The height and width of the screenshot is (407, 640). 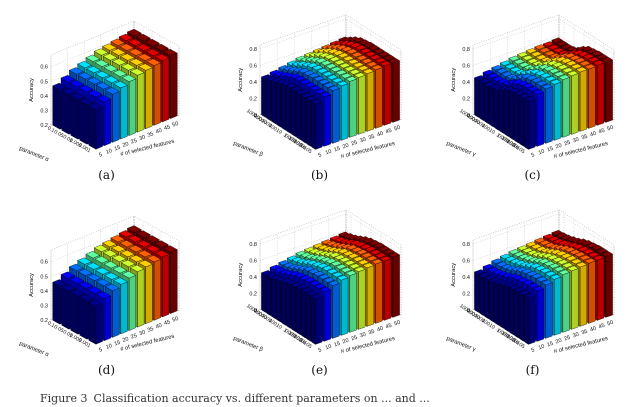 I want to click on z-tick-label: 0.8, so click(x=466, y=245).